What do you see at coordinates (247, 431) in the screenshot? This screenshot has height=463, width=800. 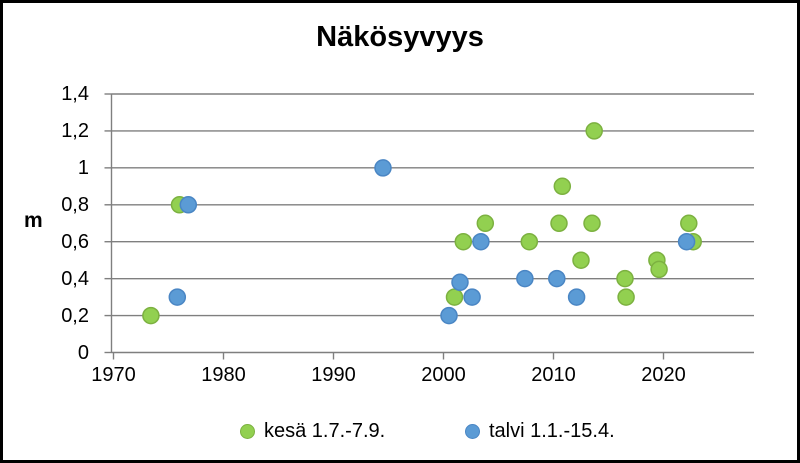 I see `summer-series-dot-icon` at bounding box center [247, 431].